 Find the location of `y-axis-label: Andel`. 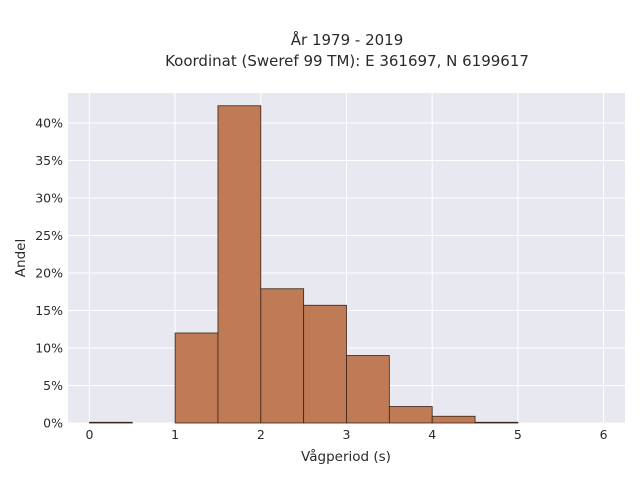

y-axis-label: Andel is located at coordinates (21, 258).